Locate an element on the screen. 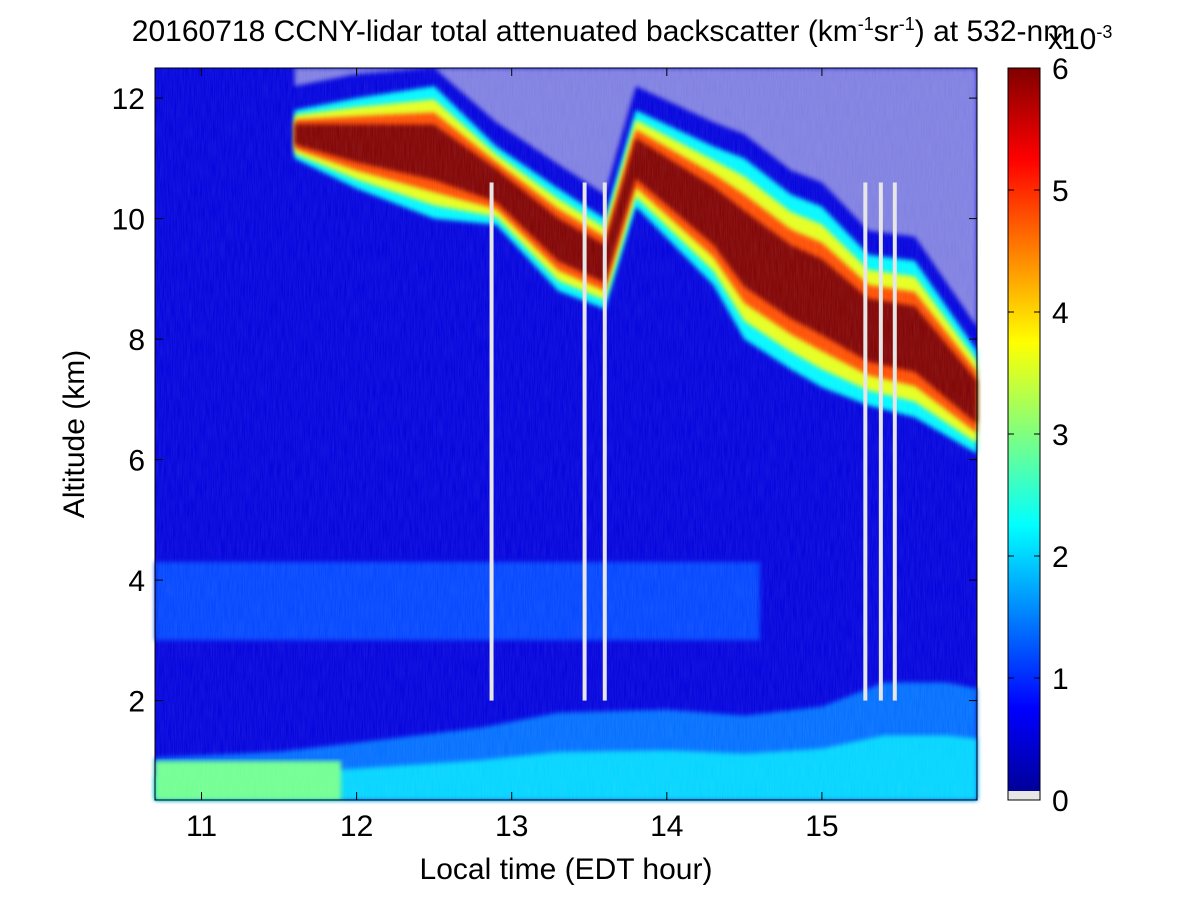  colorbar-tick-label: 1 is located at coordinates (1060, 679).